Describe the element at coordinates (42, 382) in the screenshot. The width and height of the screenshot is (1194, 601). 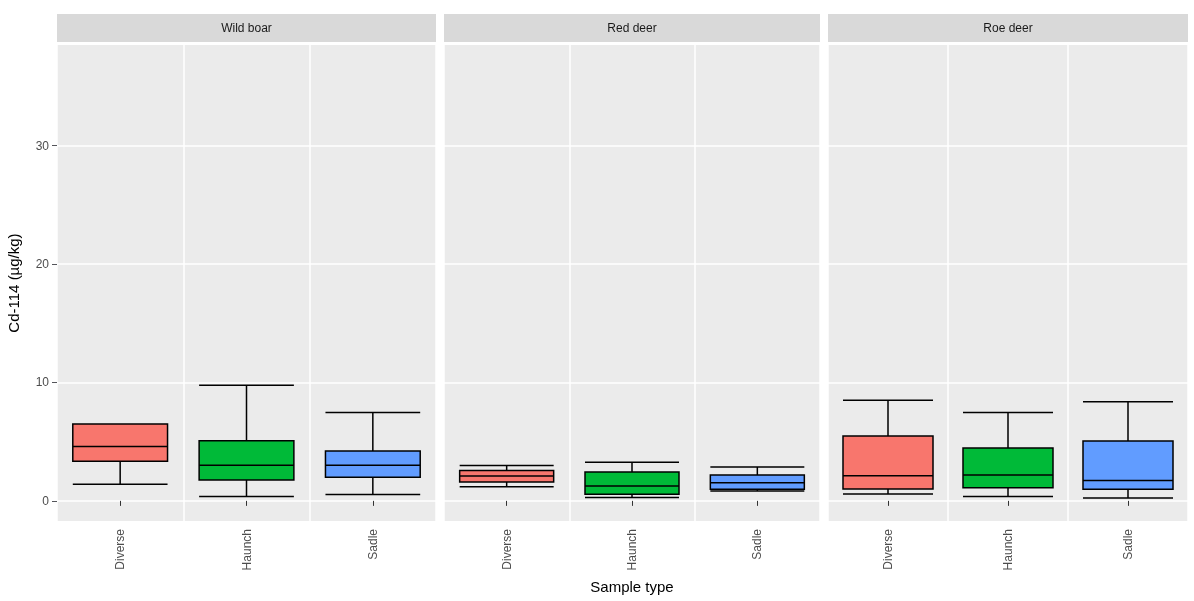
I see `y-tick-label: 10` at that location.